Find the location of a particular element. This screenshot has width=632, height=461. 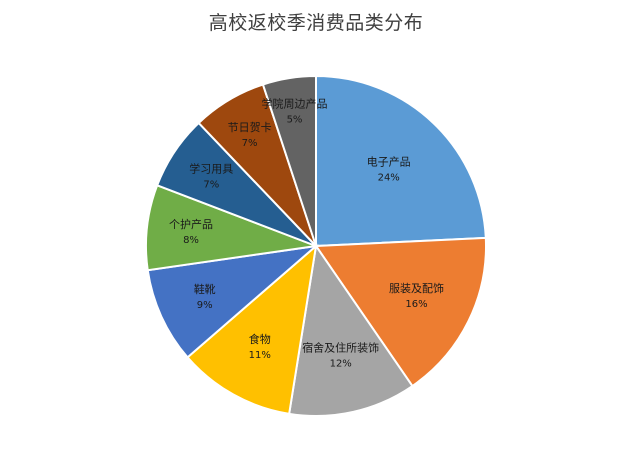

slice-label: 学习用具 is located at coordinates (211, 168).